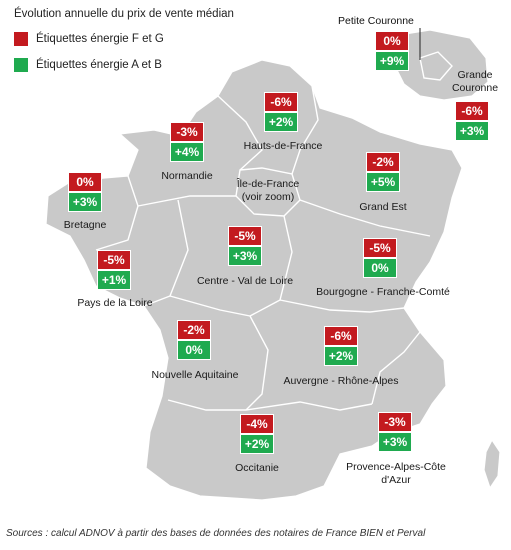  What do you see at coordinates (376, 21) in the screenshot?
I see `region-name-petite-couronne: Petite Couronne` at bounding box center [376, 21].